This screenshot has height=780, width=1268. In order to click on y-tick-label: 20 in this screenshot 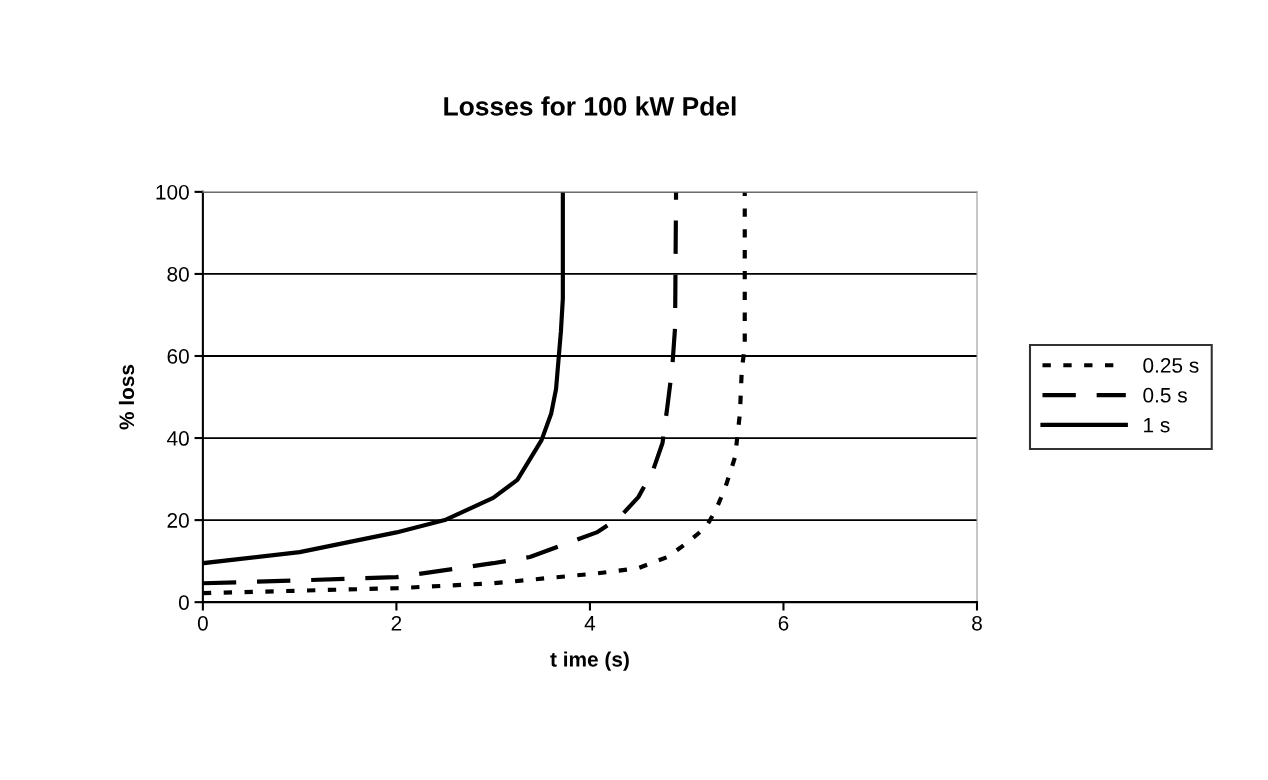, I will do `click(178, 520)`.